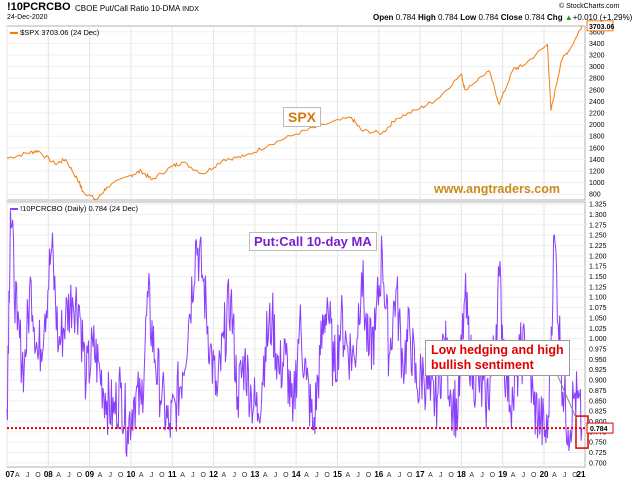  I want to click on x-tick-year-07: 07, so click(10, 474).